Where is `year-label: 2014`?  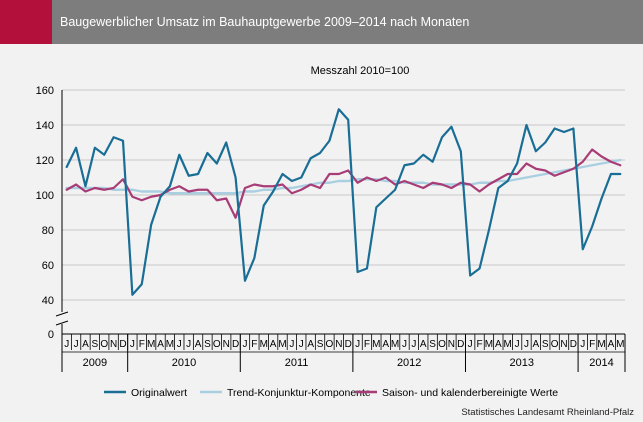
year-label: 2014 is located at coordinates (601, 363).